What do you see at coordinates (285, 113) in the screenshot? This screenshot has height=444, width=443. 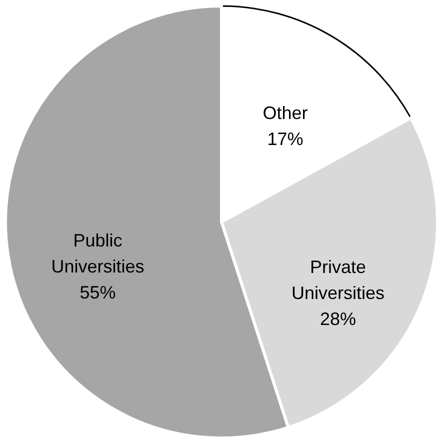 I see `slice-label: Other` at bounding box center [285, 113].